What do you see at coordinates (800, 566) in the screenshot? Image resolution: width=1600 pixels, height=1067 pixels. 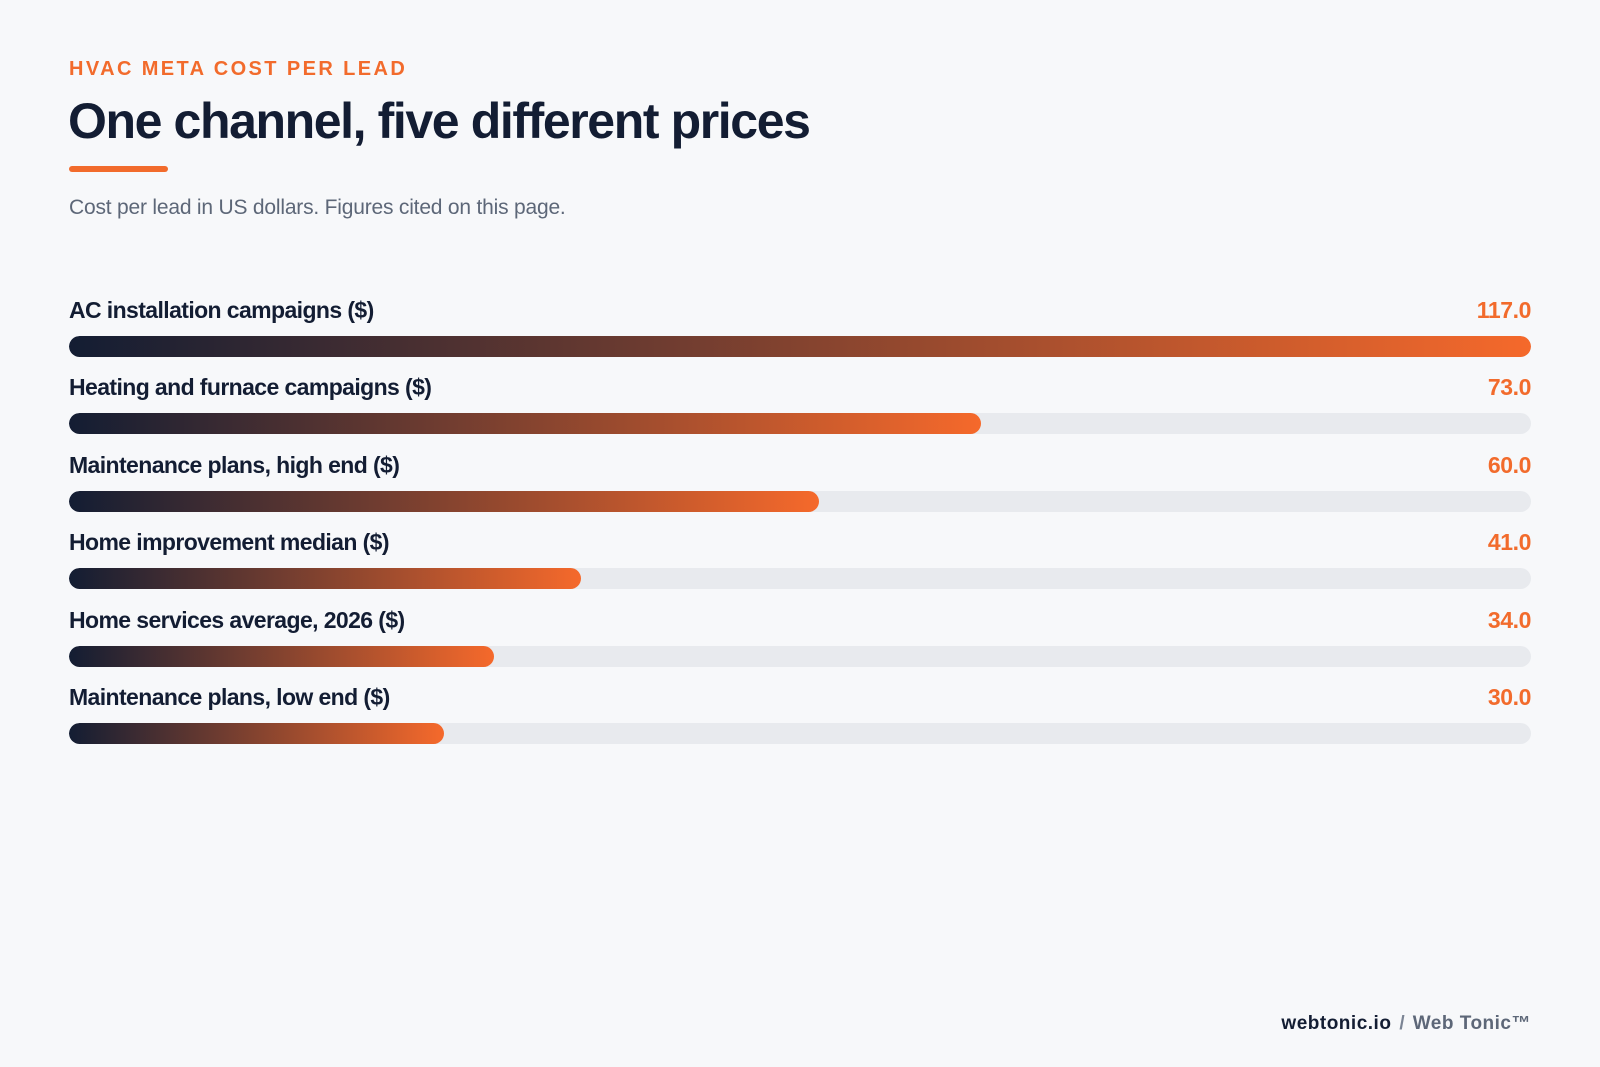 I see `bar-row: Home improvement median ($) 41.0` at bounding box center [800, 566].